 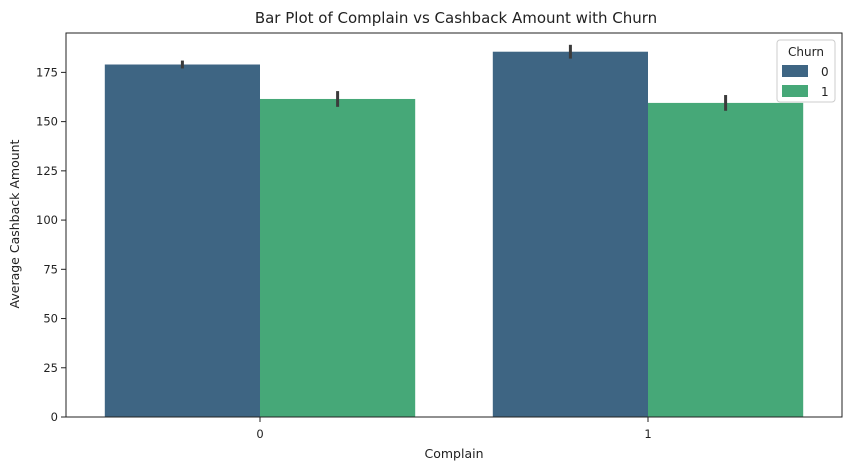 What do you see at coordinates (50, 368) in the screenshot?
I see `y-tick-label: 25` at bounding box center [50, 368].